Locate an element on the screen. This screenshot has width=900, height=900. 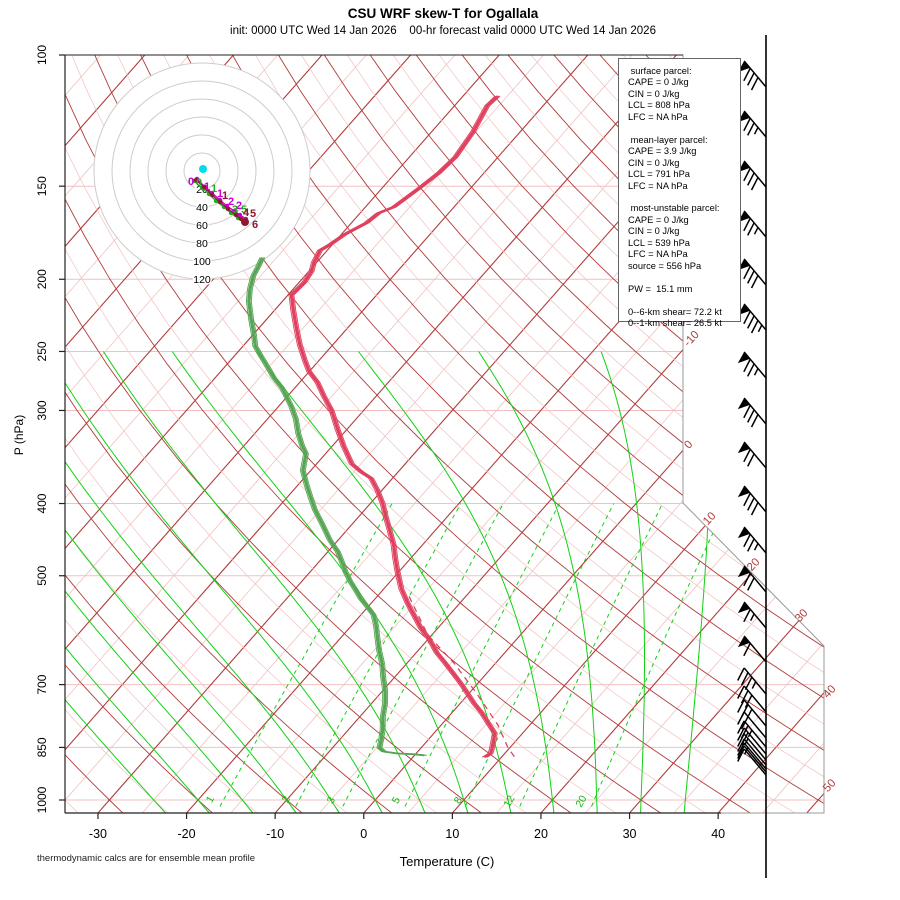
isotherm-label: 30 is located at coordinates (802, 616).